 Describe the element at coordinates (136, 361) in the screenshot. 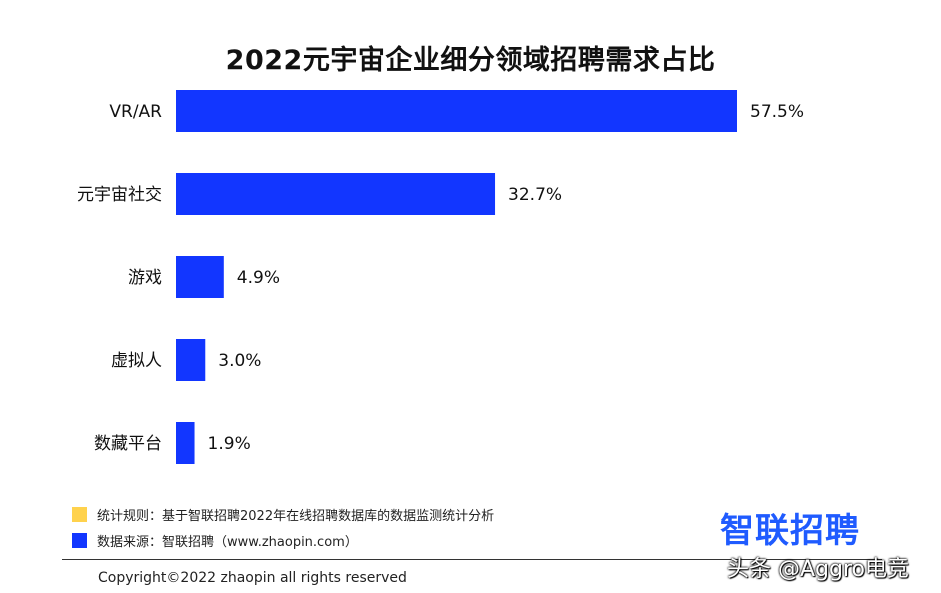

I see `category-label-3: 虚拟人` at that location.